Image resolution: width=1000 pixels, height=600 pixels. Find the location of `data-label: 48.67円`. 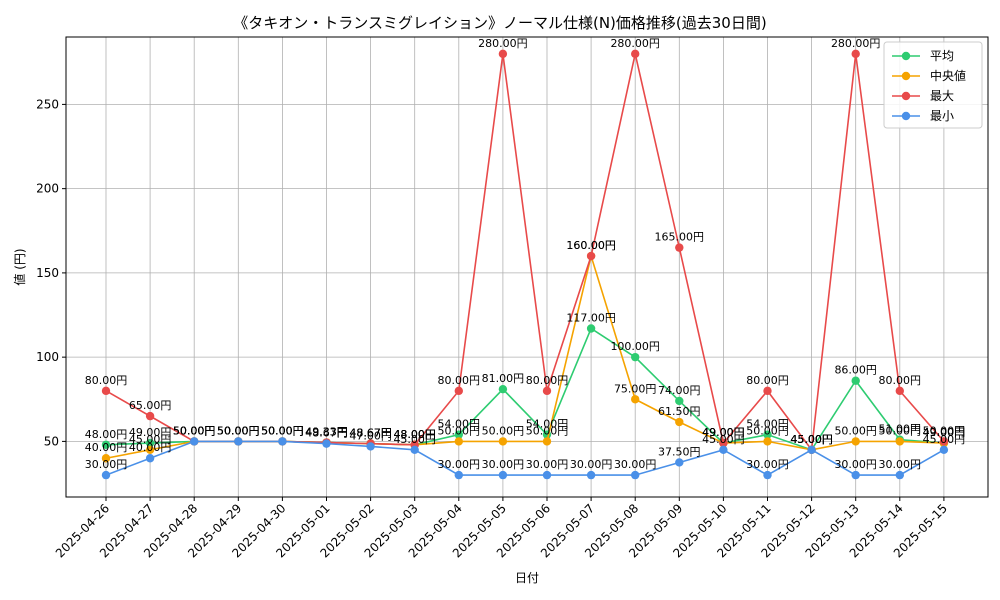

data-label: 48.67円 is located at coordinates (370, 433).